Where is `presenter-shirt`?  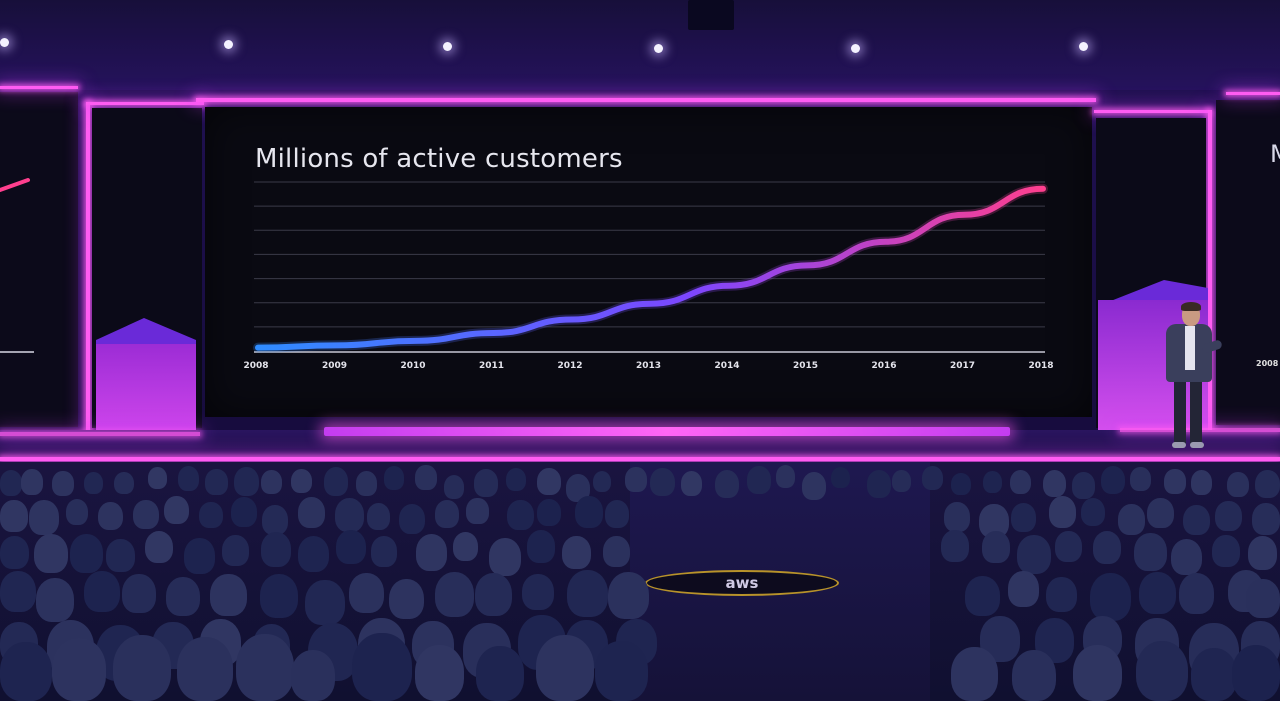 presenter-shirt is located at coordinates (1190, 348).